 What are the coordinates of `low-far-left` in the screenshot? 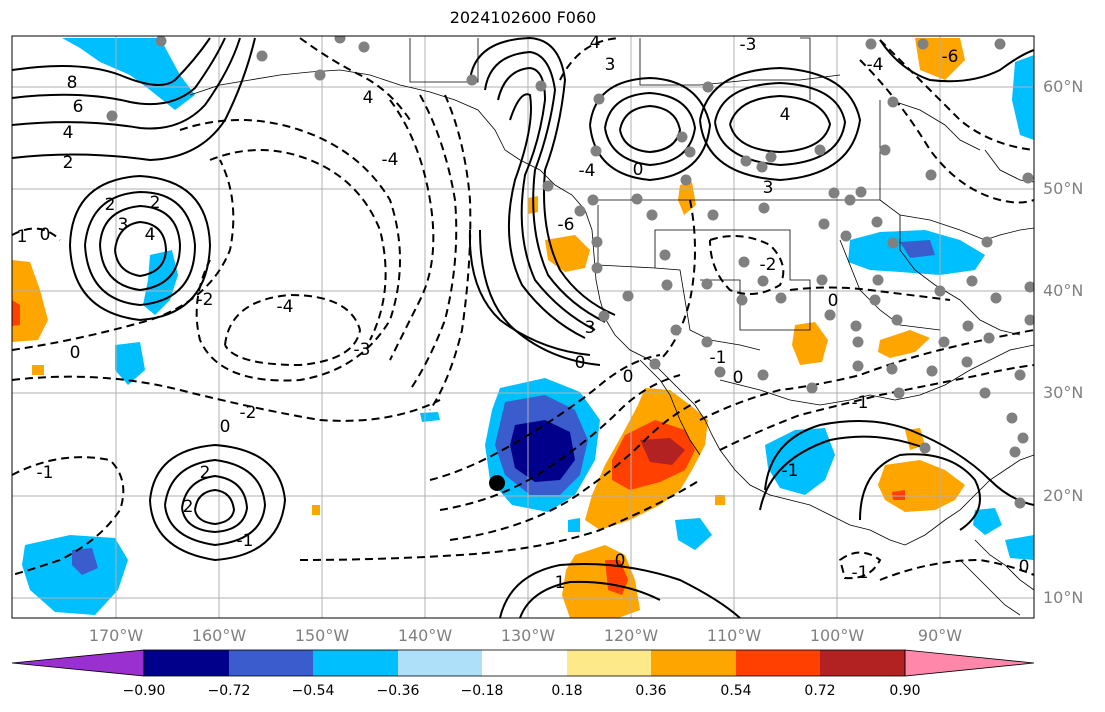 It's located at (36, 234).